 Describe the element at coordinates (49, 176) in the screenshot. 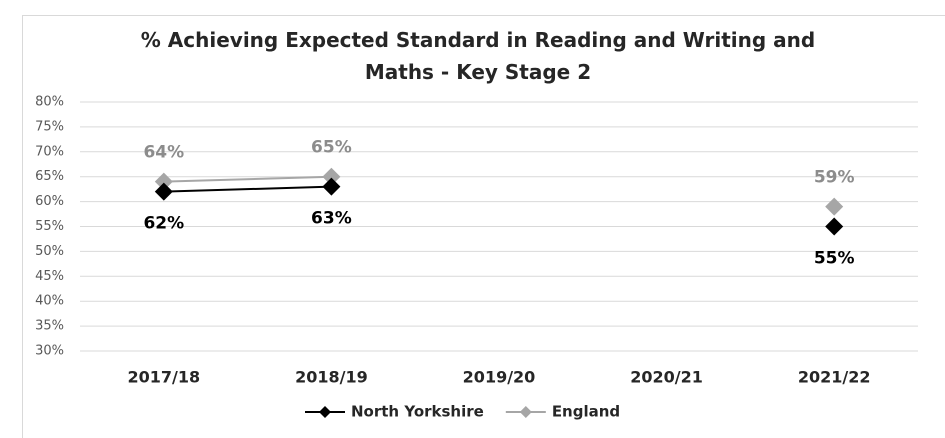

I see `y-tick-label: 65%` at that location.